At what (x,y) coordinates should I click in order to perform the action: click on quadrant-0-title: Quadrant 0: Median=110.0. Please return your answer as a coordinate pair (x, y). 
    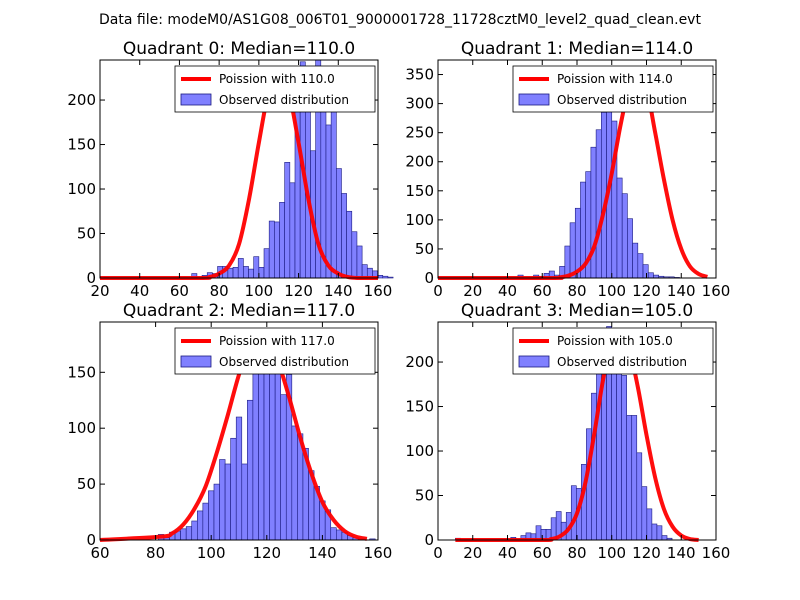
    Looking at the image, I should click on (239, 49).